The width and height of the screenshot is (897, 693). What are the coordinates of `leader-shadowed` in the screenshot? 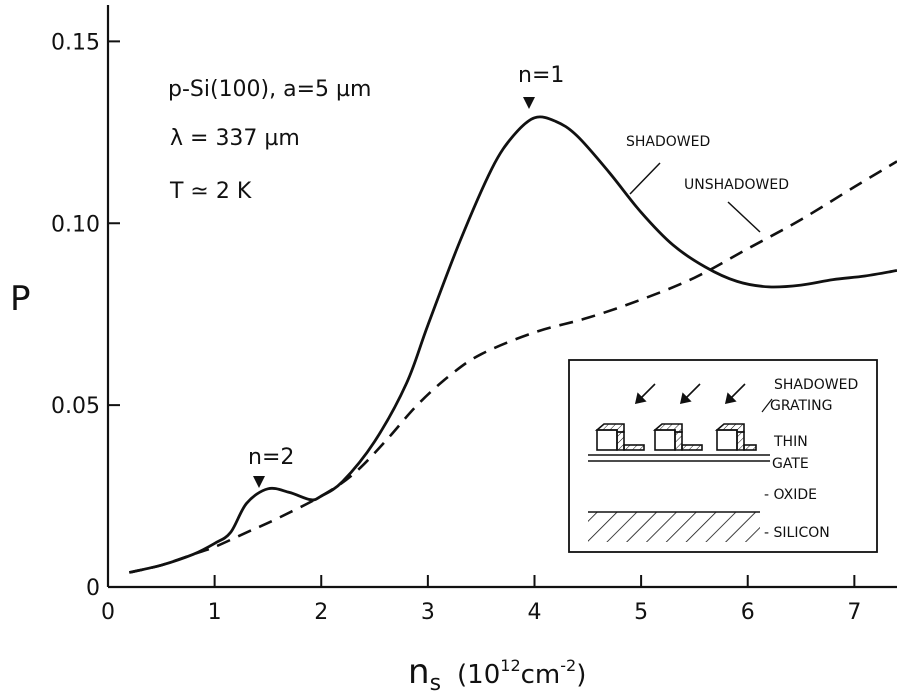 It's located at (645, 178).